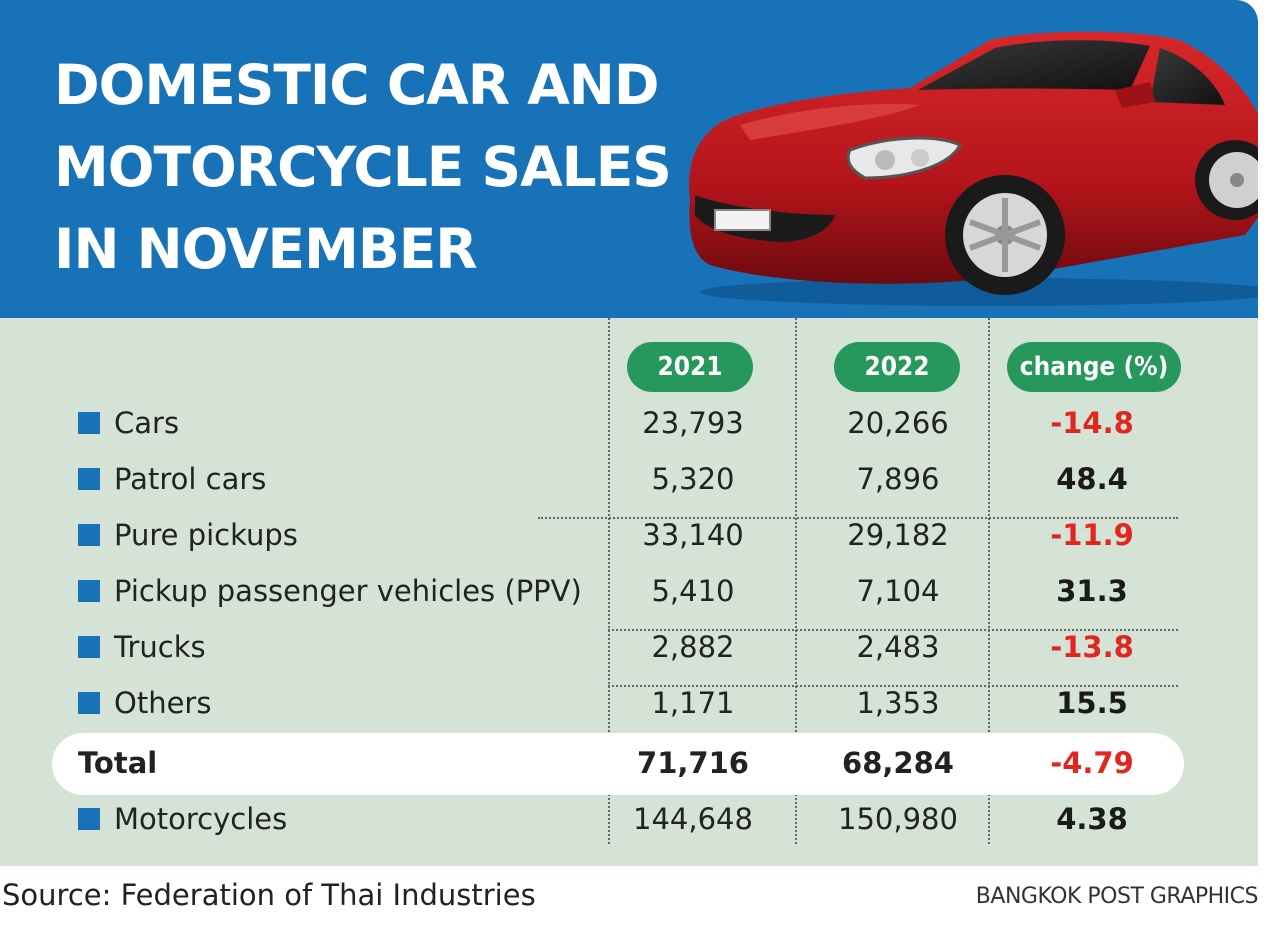 The image size is (1280, 927). What do you see at coordinates (618, 764) in the screenshot?
I see `total-highlight` at bounding box center [618, 764].